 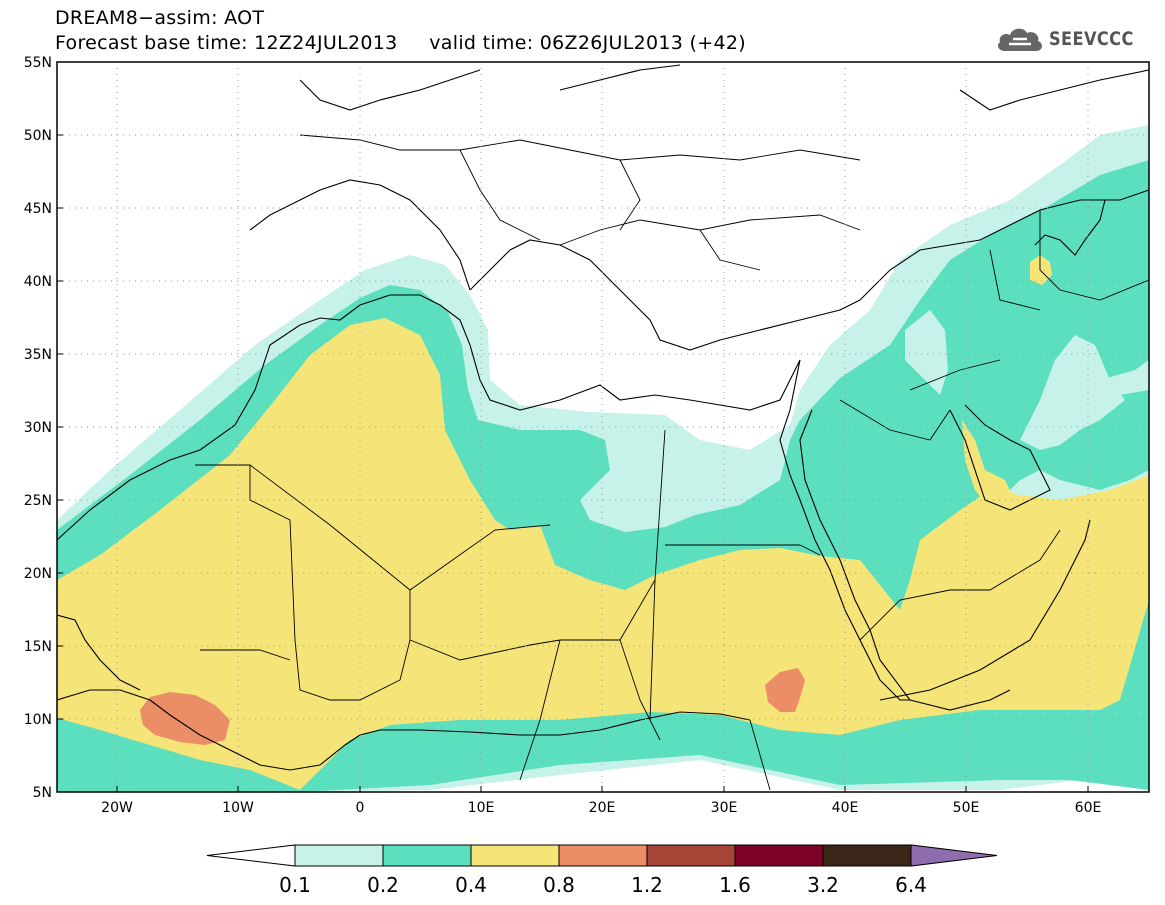 I want to click on lon-label: 60E, so click(x=1088, y=808).